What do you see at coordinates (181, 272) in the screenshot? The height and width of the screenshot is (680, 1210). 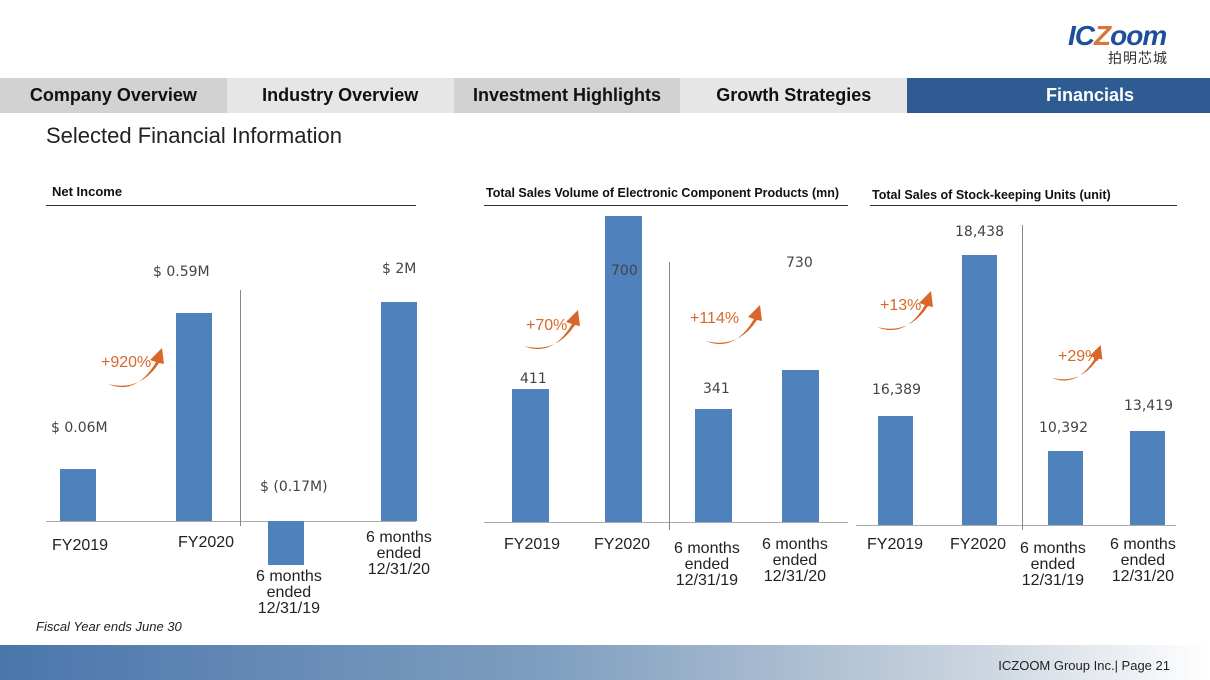 I see `data-label: $ 0.59M` at bounding box center [181, 272].